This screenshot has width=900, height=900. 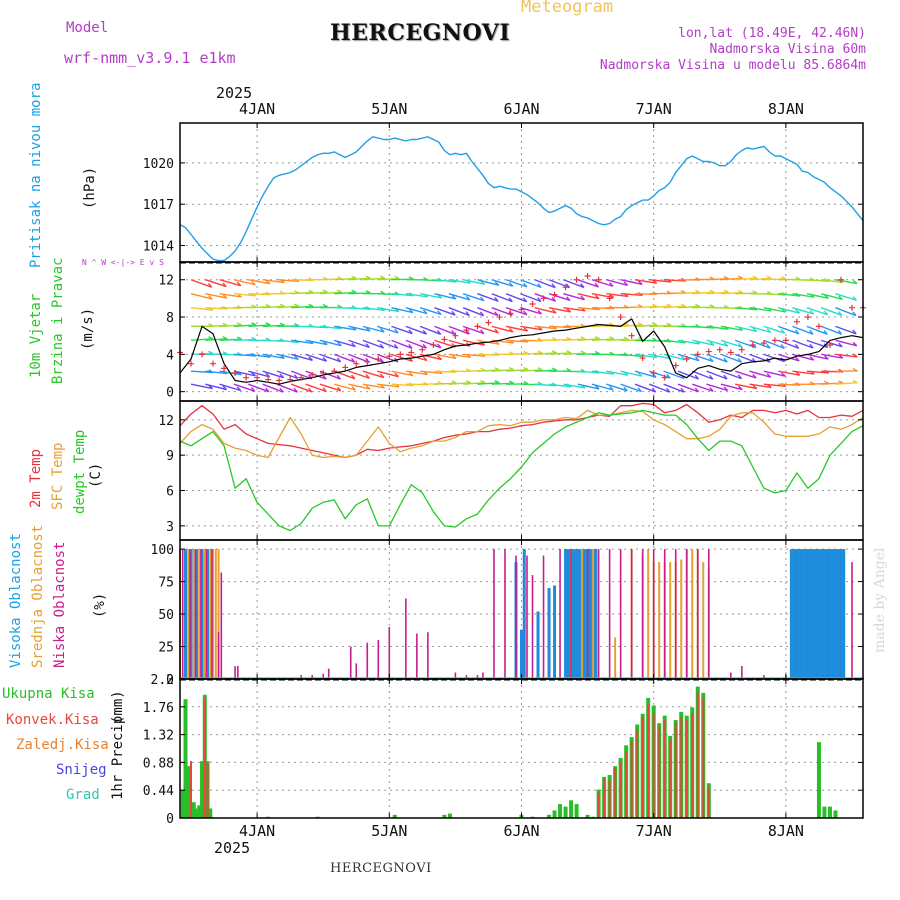 I want to click on bottom-year-label: 2025, so click(x=232, y=848).